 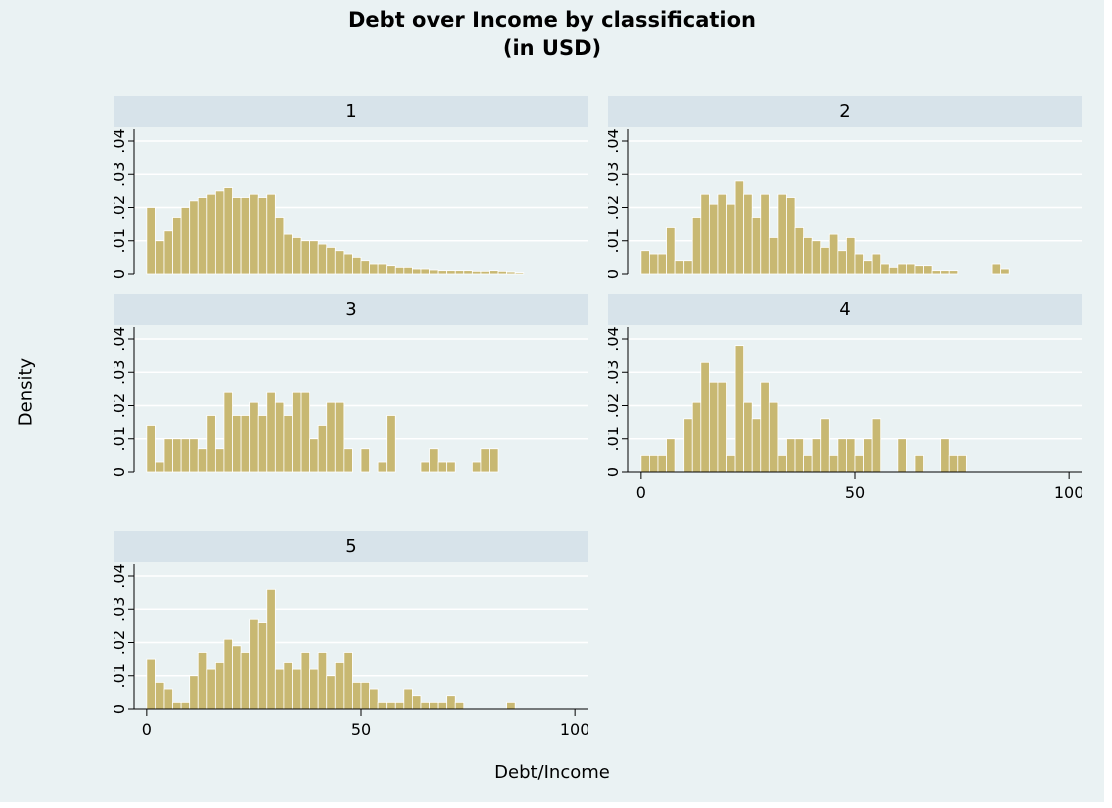 What do you see at coordinates (121, 472) in the screenshot?
I see `panel-3-y-tick-label-0: 0` at bounding box center [121, 472].